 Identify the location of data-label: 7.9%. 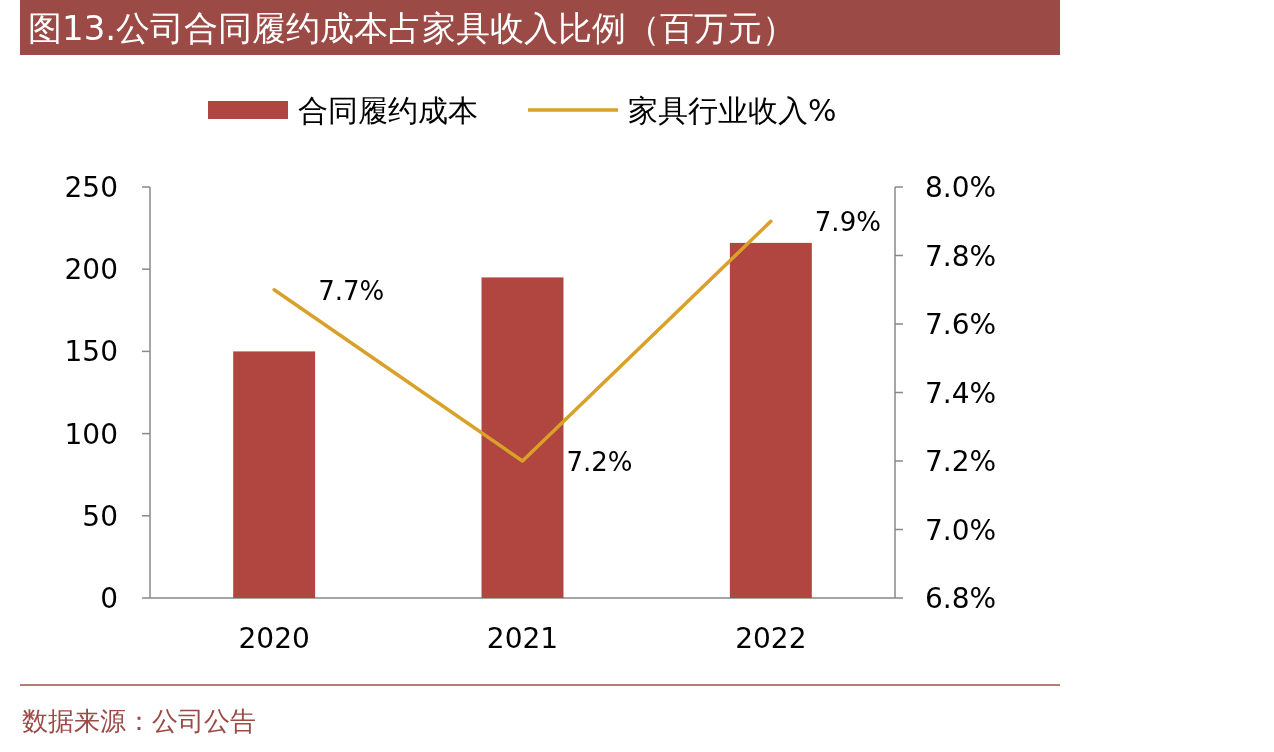
(847, 222).